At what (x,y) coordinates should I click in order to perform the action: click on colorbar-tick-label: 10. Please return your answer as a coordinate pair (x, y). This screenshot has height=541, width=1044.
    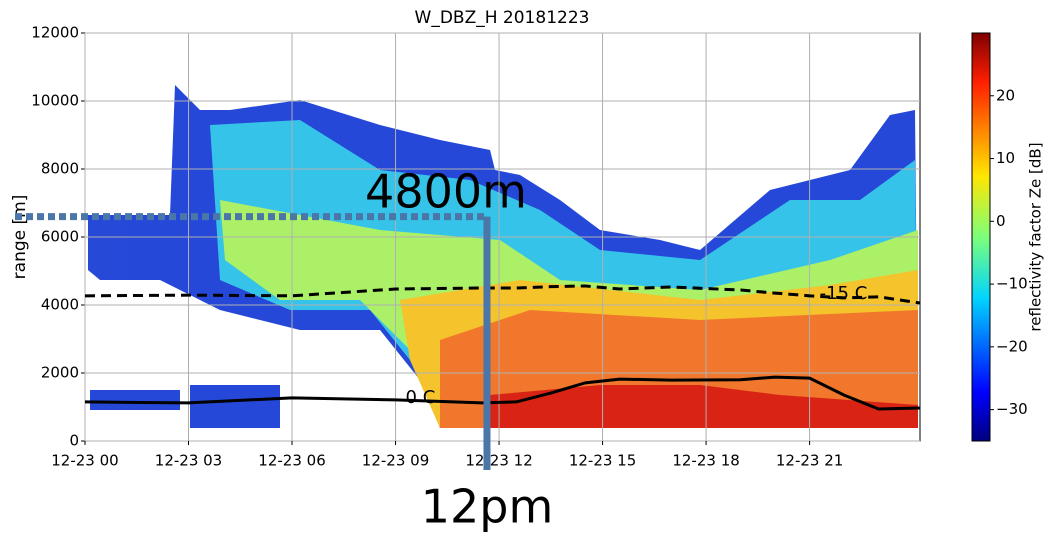
    Looking at the image, I should click on (1005, 158).